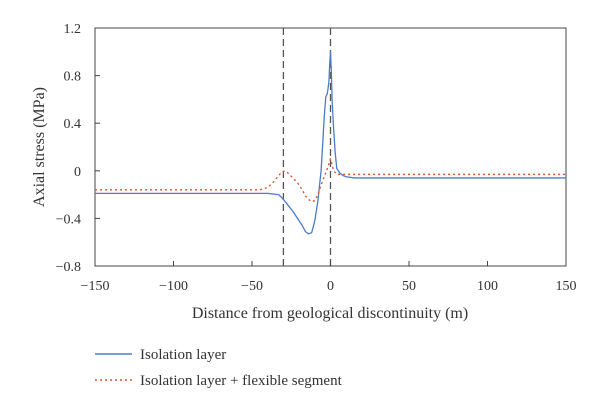 The width and height of the screenshot is (600, 412). I want to click on x-tick-label: 100, so click(487, 286).